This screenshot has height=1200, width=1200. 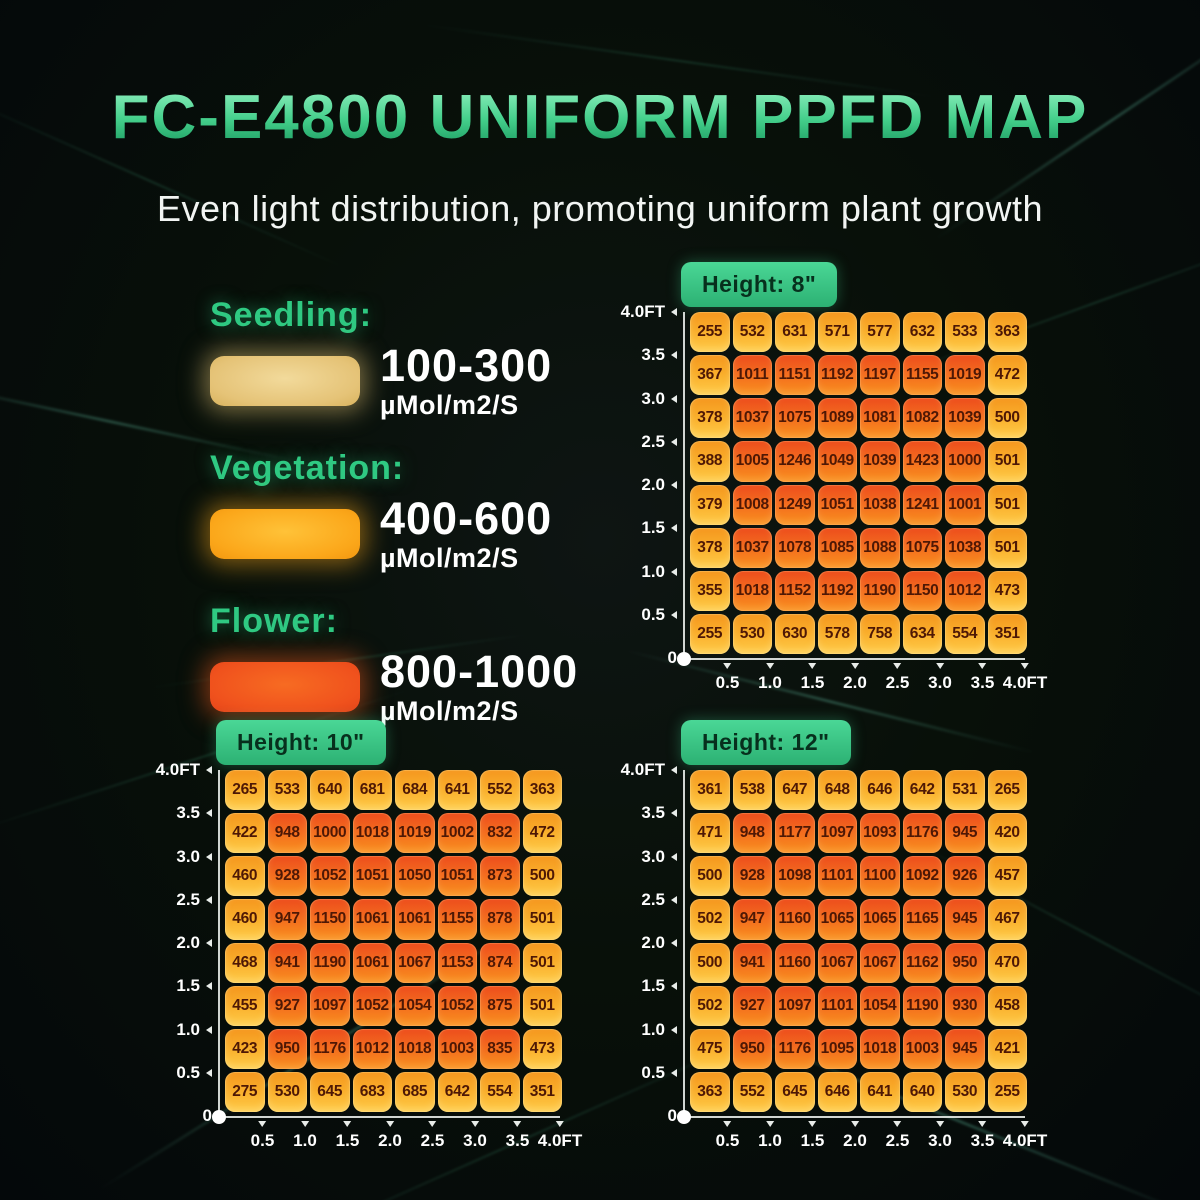 I want to click on ppfd-cell: 1067, so click(x=837, y=962).